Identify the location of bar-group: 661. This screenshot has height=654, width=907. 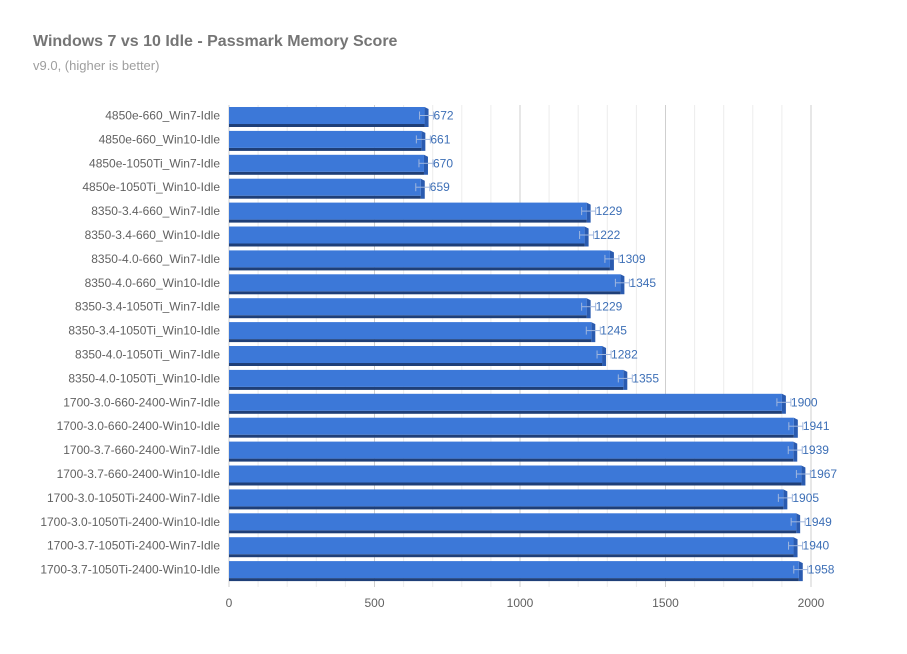
(340, 140).